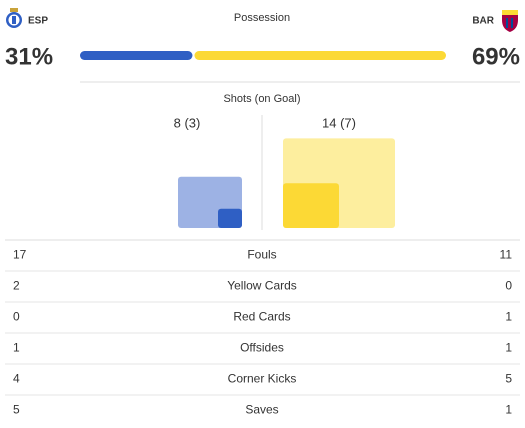 Image resolution: width=525 pixels, height=428 pixels. I want to click on home-stat: 4, so click(16, 379).